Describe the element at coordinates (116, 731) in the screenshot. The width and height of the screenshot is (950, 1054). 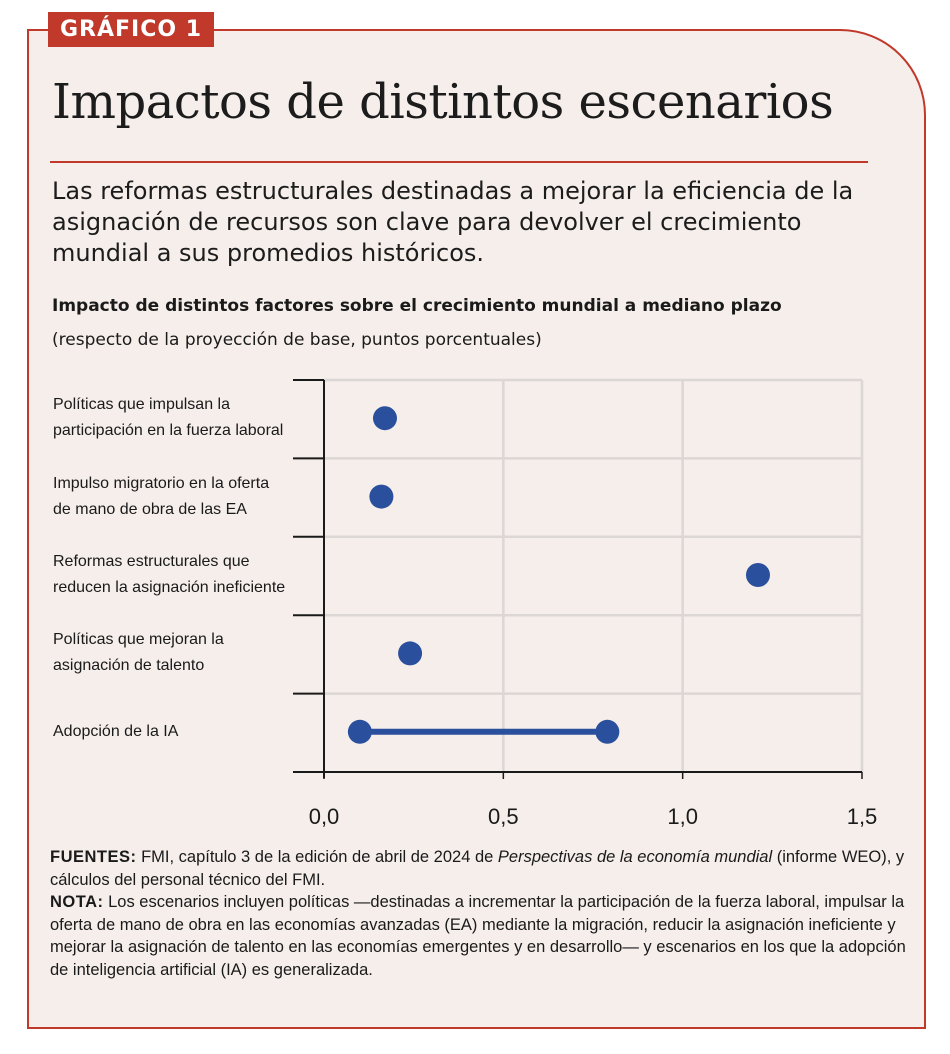
I see `category-label-line: Adopción de la IA` at that location.